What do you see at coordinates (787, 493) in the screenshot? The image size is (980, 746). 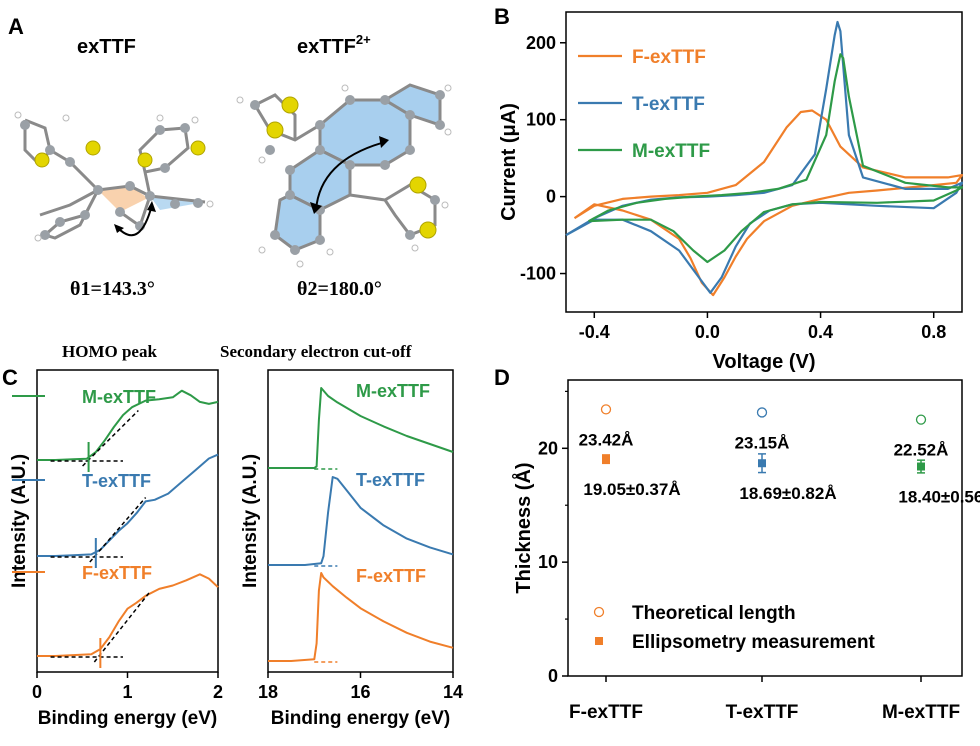 I see `ellipsometry-label: 18.69±0.82Å` at bounding box center [787, 493].